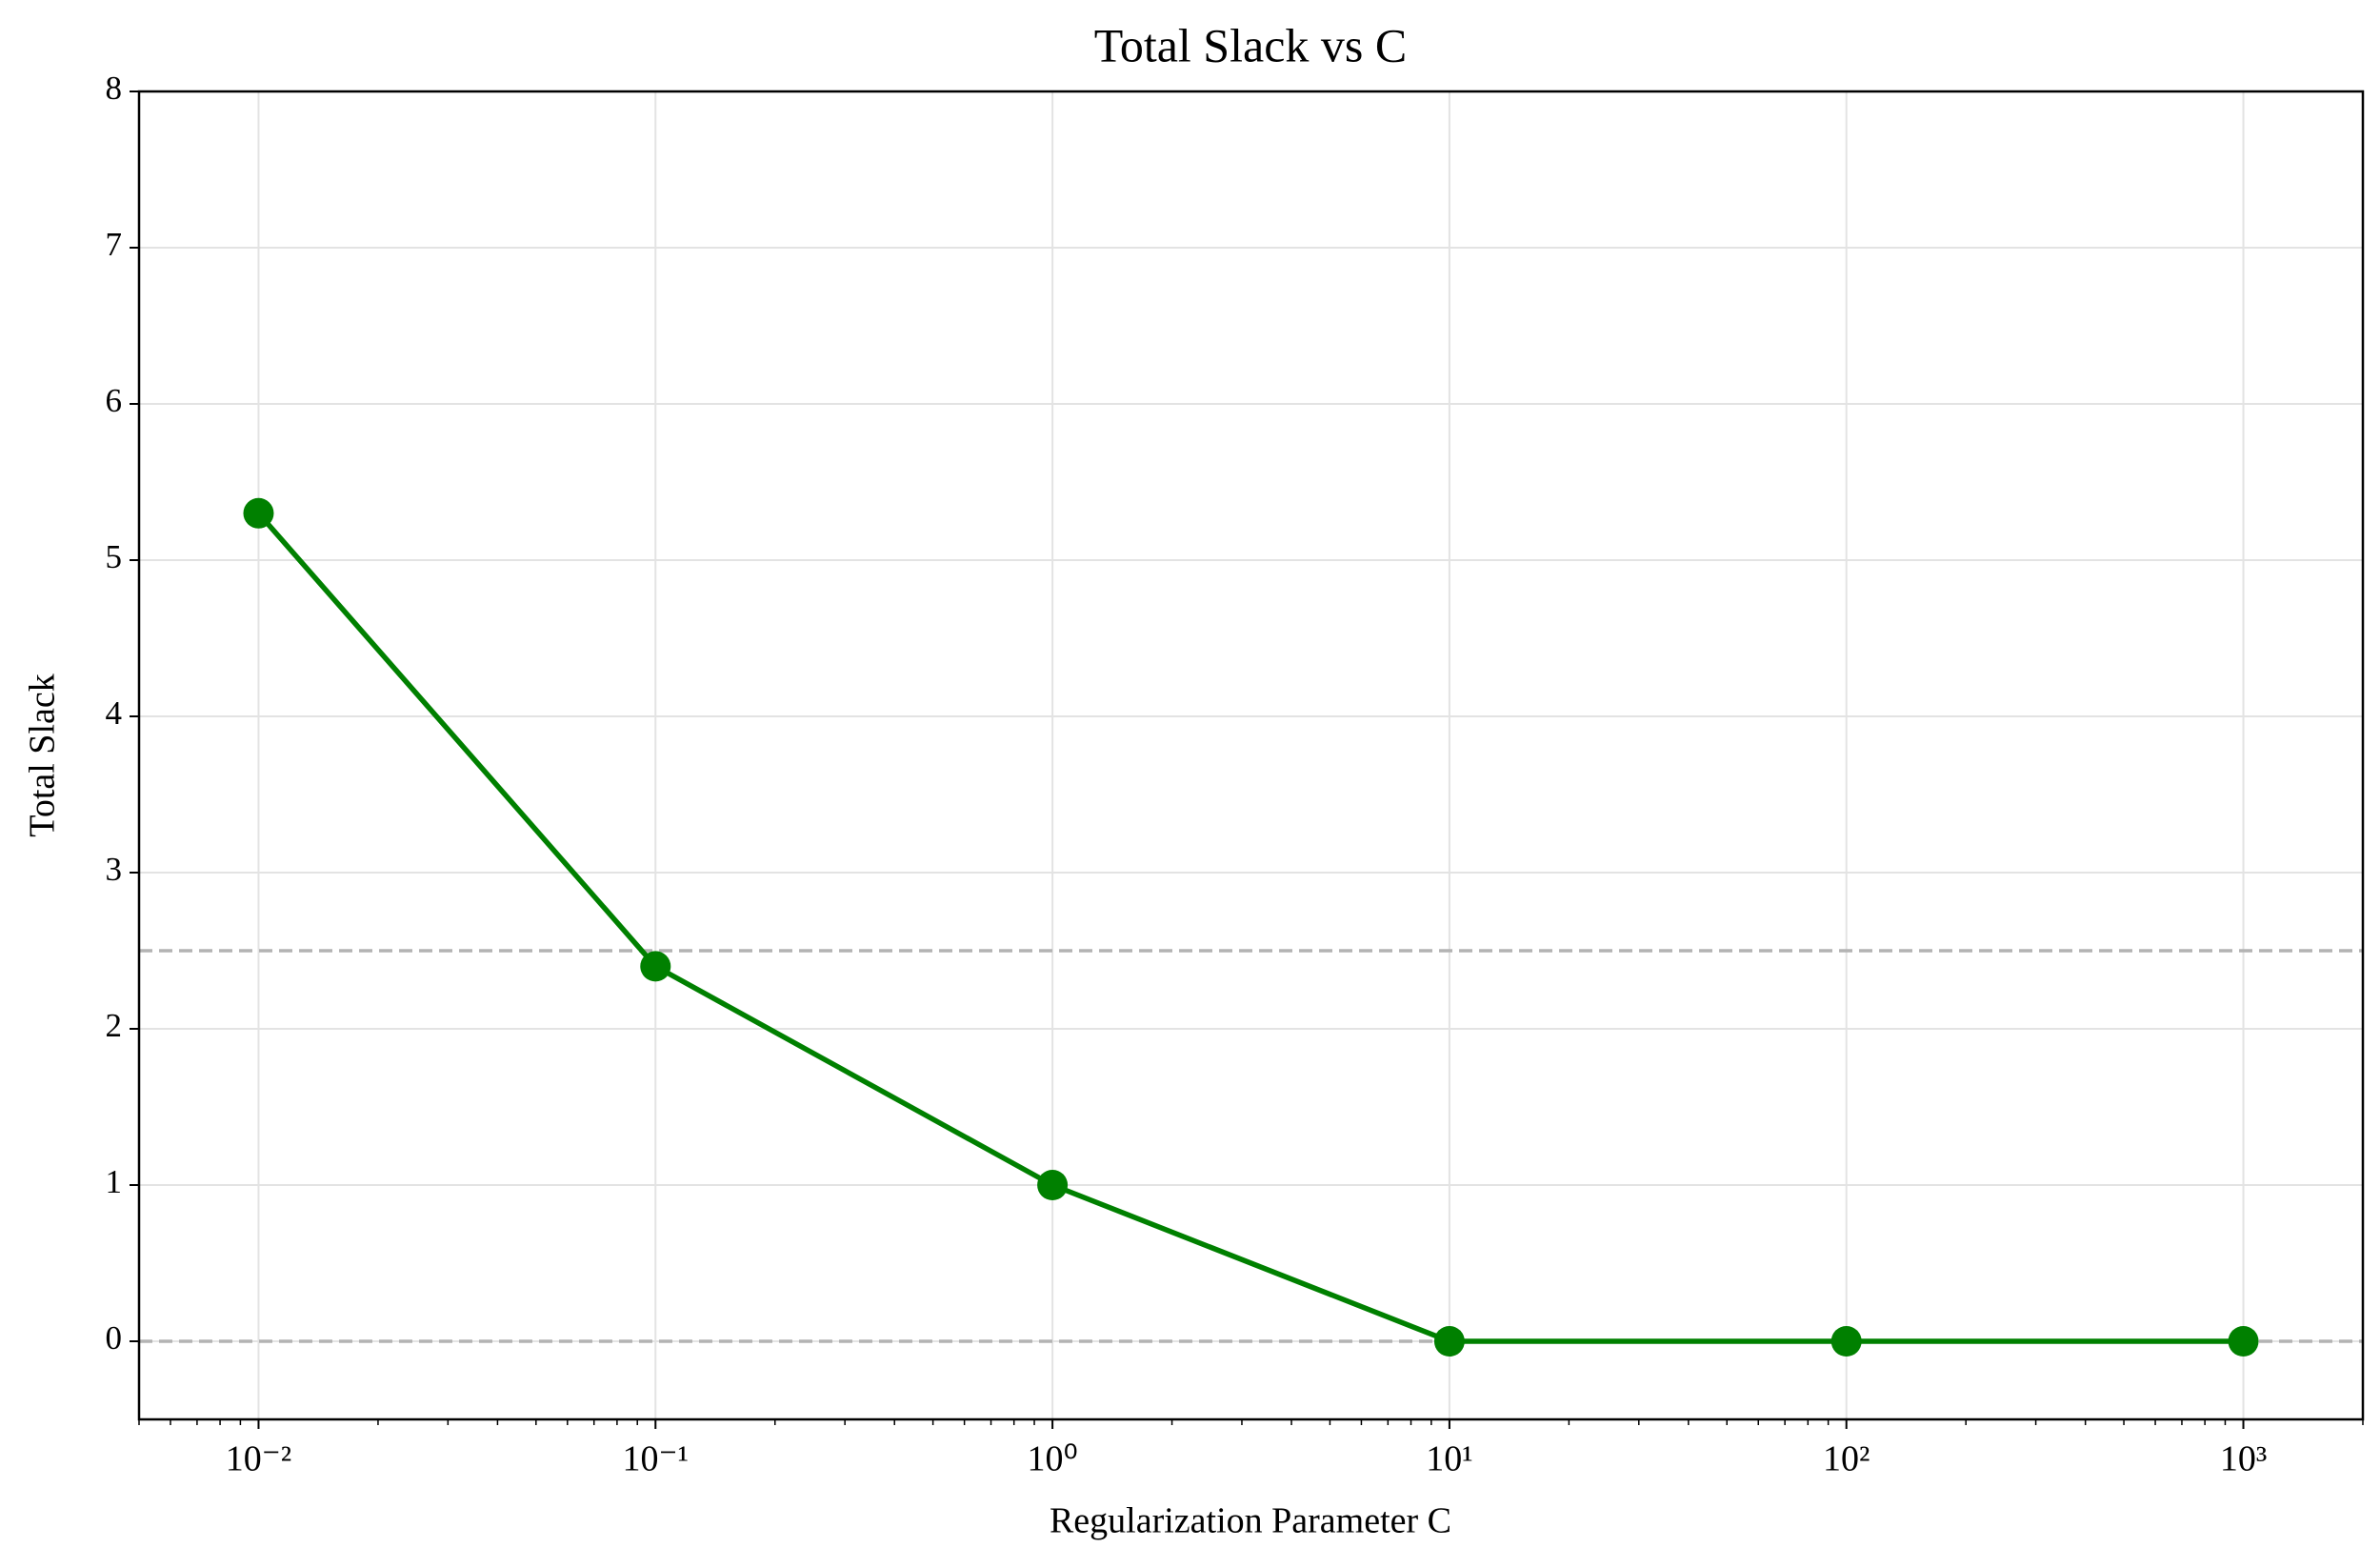  I want to click on x-tick-label: 10³, so click(2243, 1459).